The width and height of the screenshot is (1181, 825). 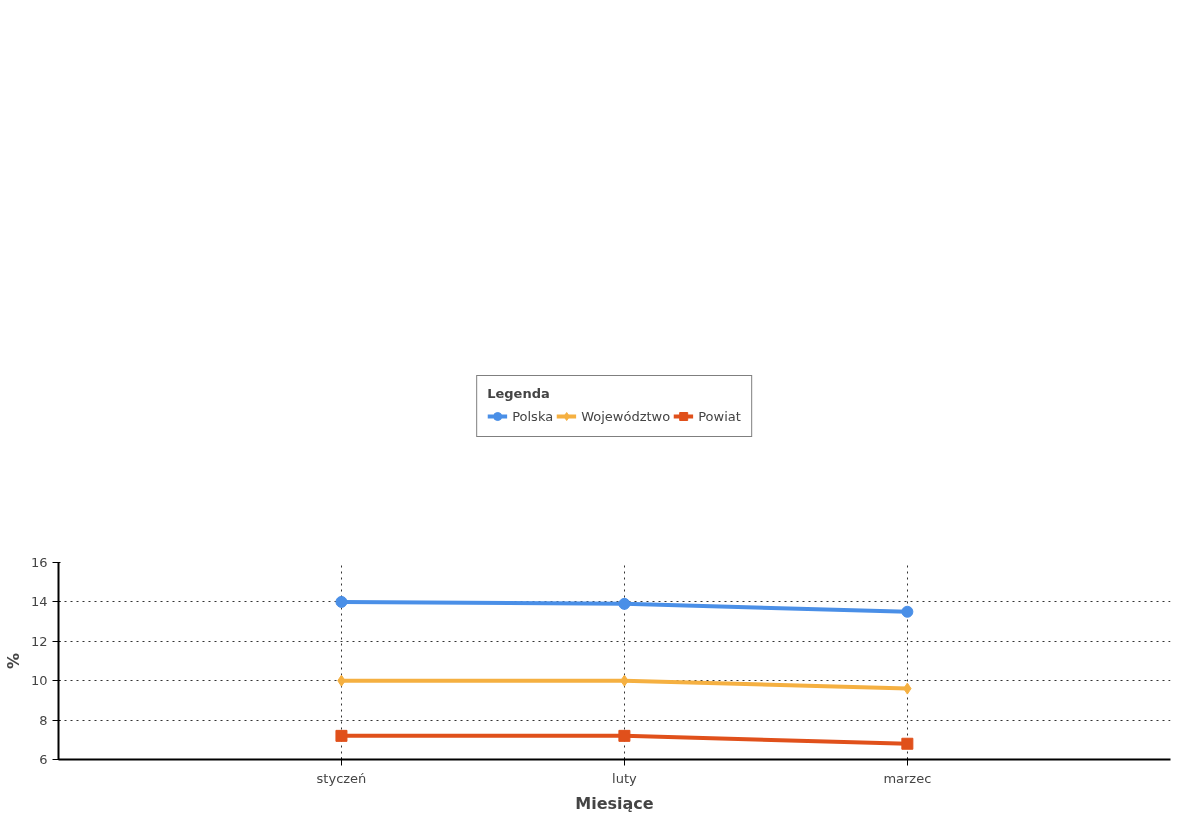 What do you see at coordinates (13, 661) in the screenshot?
I see `y-axis-title: %` at bounding box center [13, 661].